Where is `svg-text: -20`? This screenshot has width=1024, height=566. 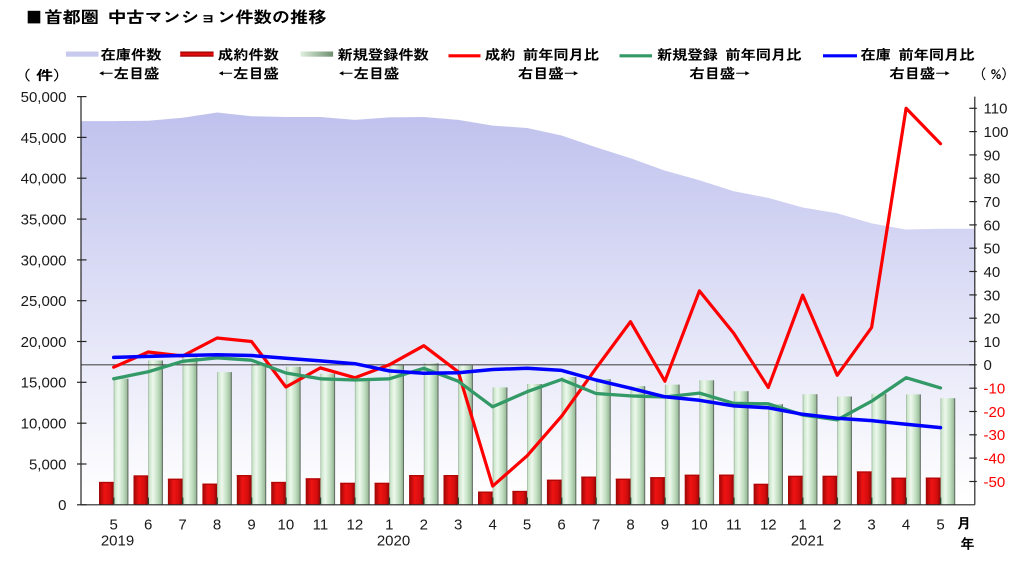
svg-text: -20 is located at coordinates (995, 412).